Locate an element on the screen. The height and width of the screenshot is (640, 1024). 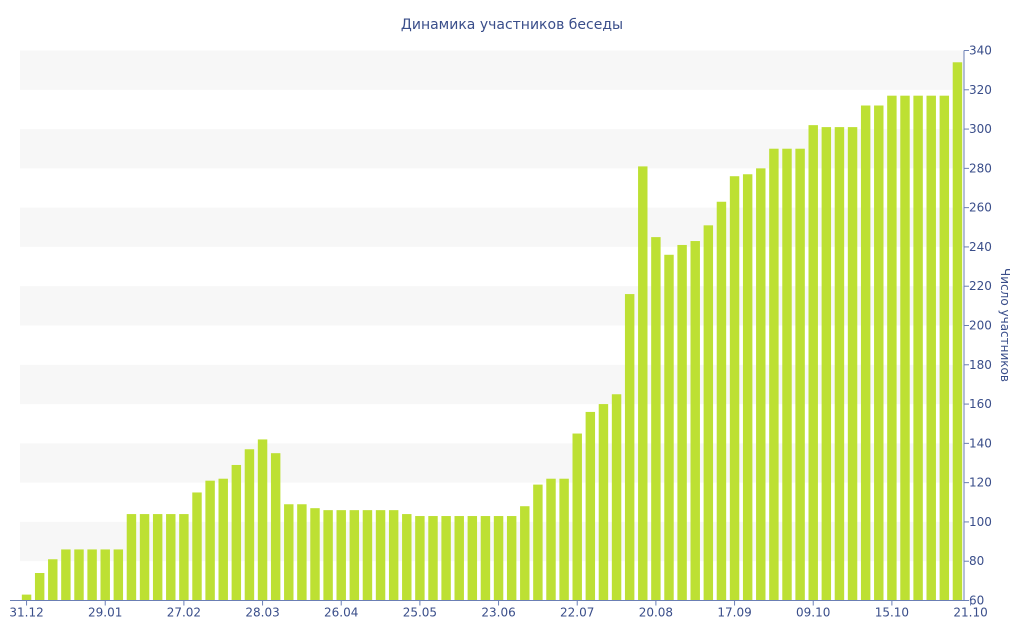
x-tick-label: 25.05 is located at coordinates (420, 613).